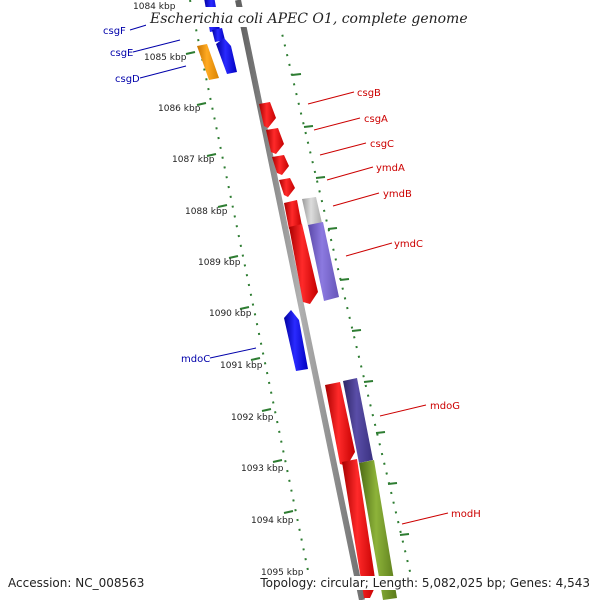 The width and height of the screenshot is (600, 600). I want to click on kbp-label: 1084 kbp, so click(154, 7).